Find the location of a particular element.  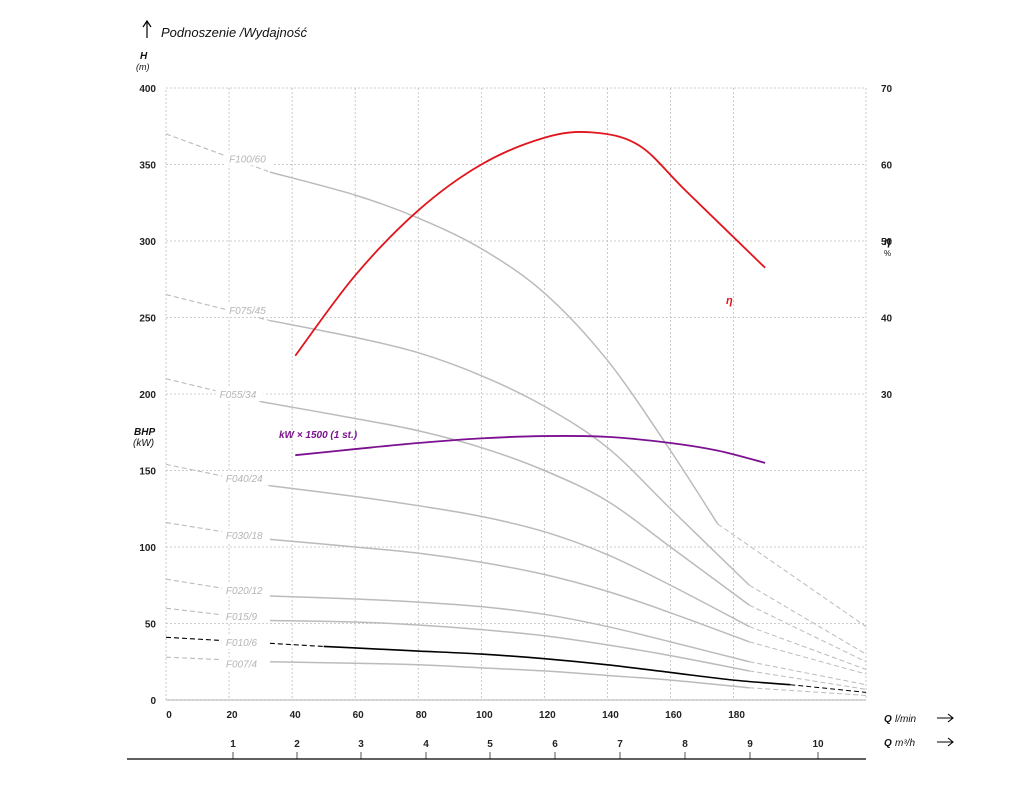

bhp-axis-unit: (kW) is located at coordinates (143, 443).